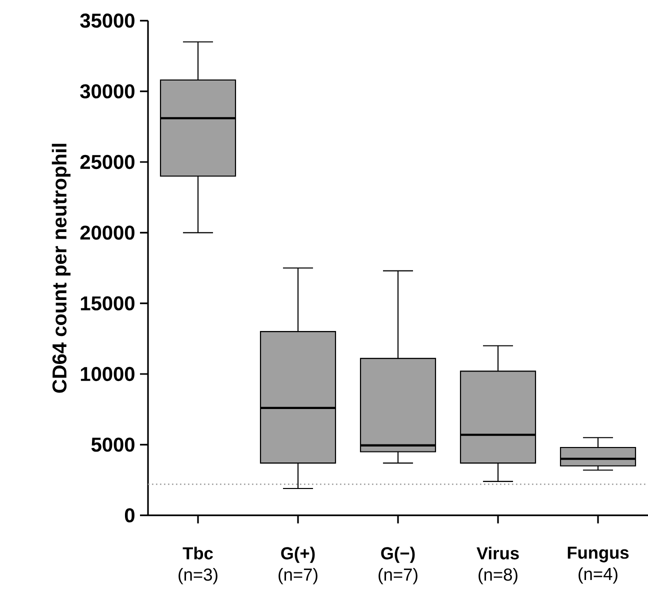  I want to click on x-tick-label: Virus (n=8), so click(497, 565).